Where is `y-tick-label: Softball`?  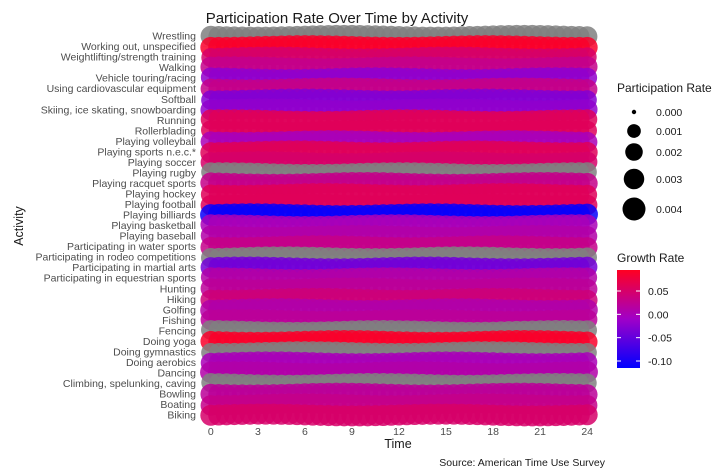
y-tick-label: Softball is located at coordinates (178, 100).